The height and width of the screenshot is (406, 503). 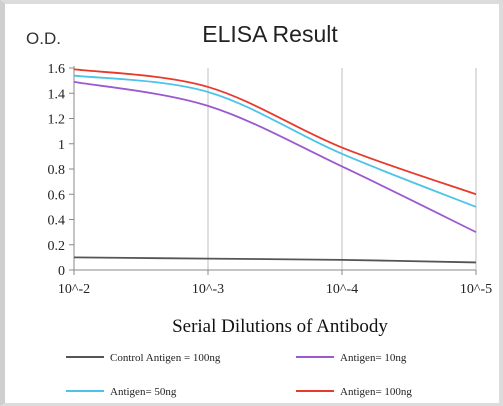 I want to click on y-tick-label: 1, so click(x=61, y=145).